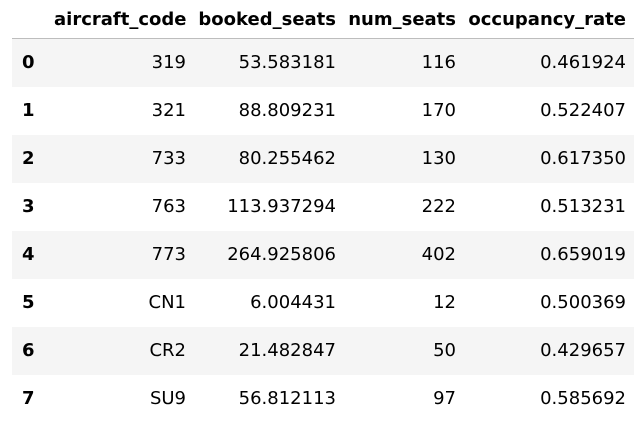 The height and width of the screenshot is (432, 638). What do you see at coordinates (28, 158) in the screenshot?
I see `row-index: 2` at bounding box center [28, 158].